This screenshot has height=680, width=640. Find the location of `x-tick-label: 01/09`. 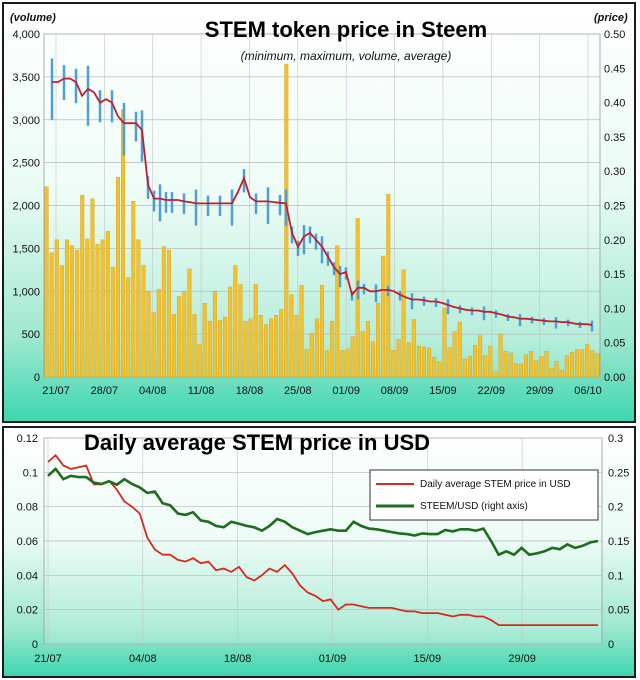

x-tick-label: 01/09 is located at coordinates (346, 391).